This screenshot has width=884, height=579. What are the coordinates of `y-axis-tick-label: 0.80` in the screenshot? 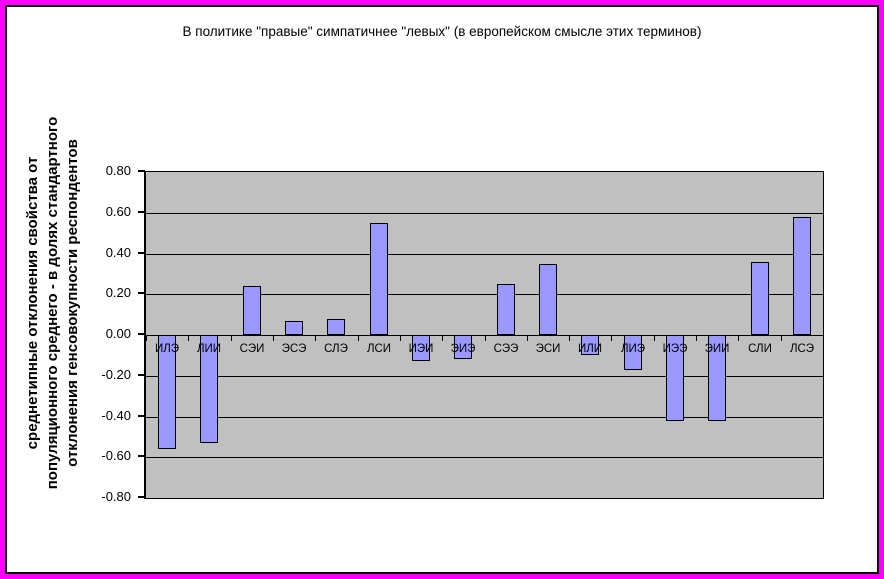 It's located at (118, 170).